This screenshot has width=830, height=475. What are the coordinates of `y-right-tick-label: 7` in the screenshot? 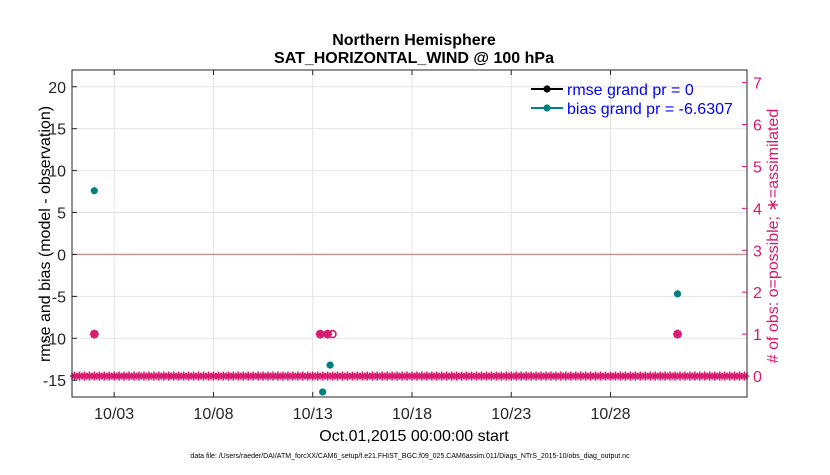 It's located at (757, 84).